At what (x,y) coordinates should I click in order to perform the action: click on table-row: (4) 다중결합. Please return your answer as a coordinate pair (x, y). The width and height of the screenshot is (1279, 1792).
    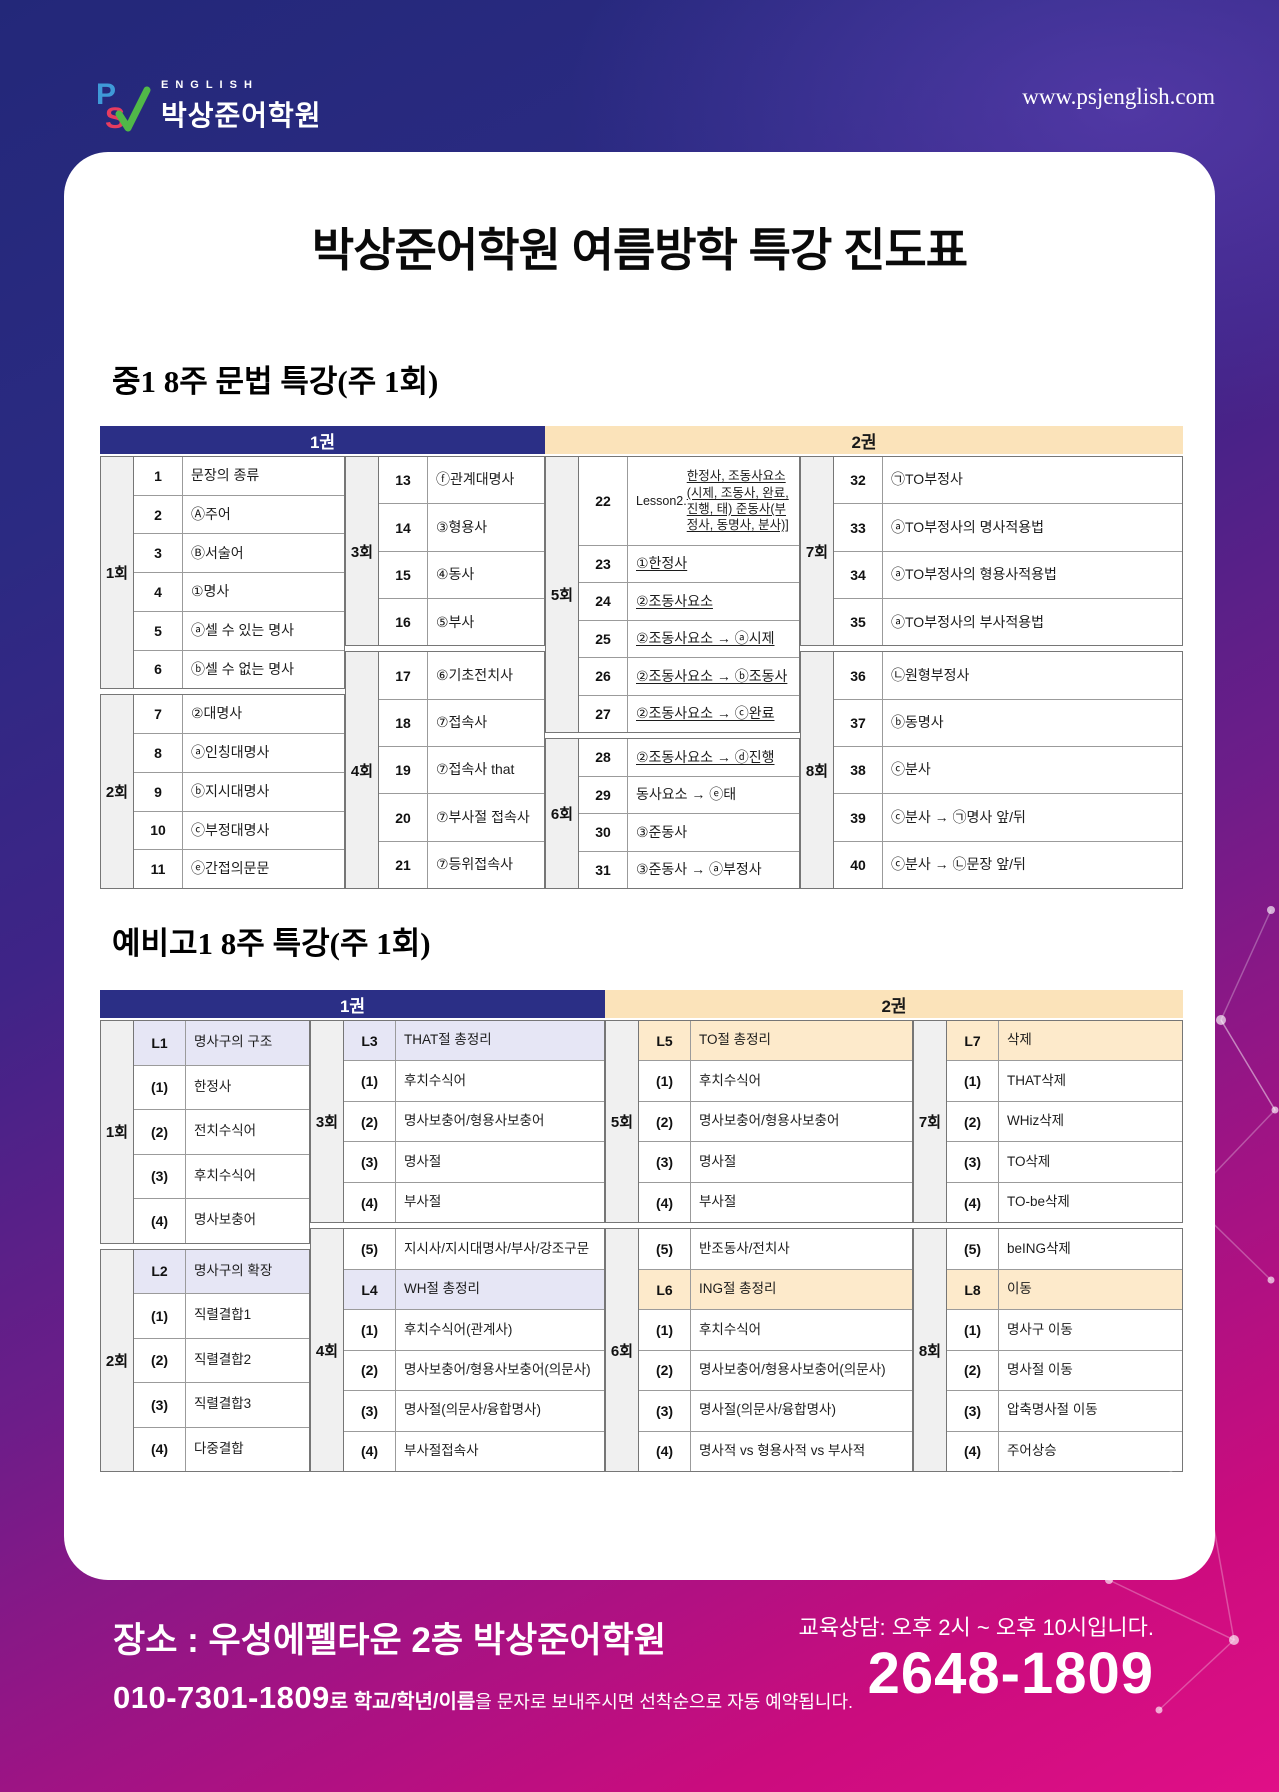
    Looking at the image, I should click on (221, 1448).